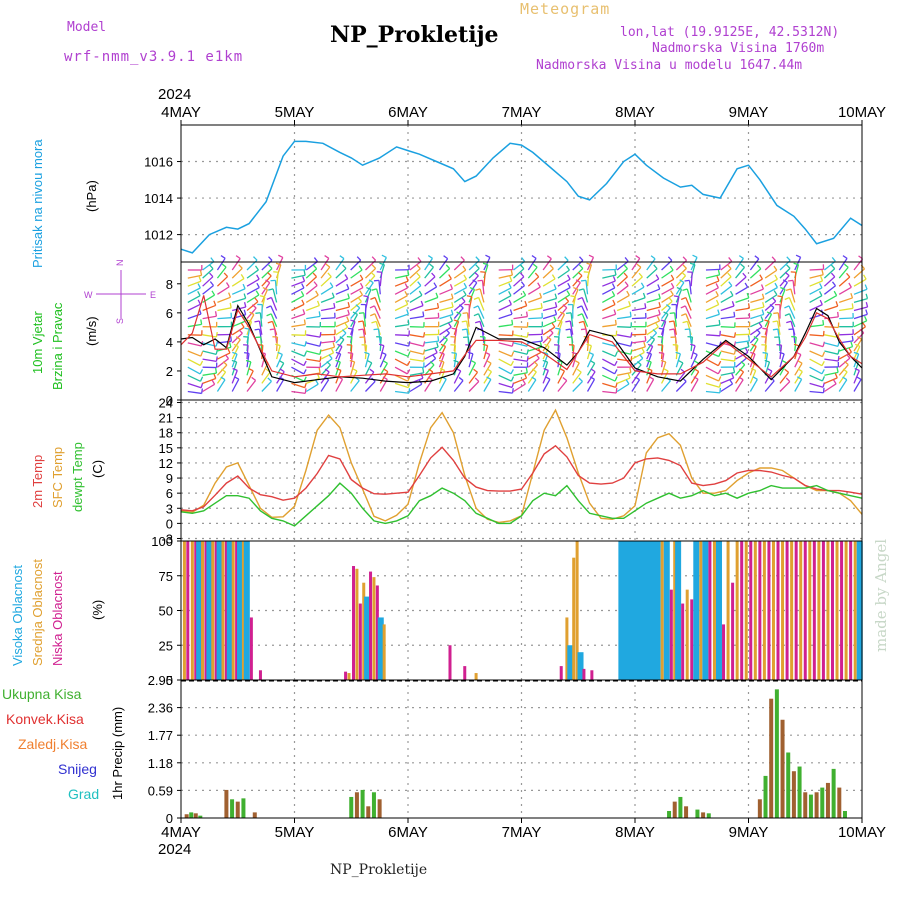 Image resolution: width=900 pixels, height=900 pixels. Describe the element at coordinates (91, 331) in the screenshot. I see `wind-unit: (m/s)` at that location.